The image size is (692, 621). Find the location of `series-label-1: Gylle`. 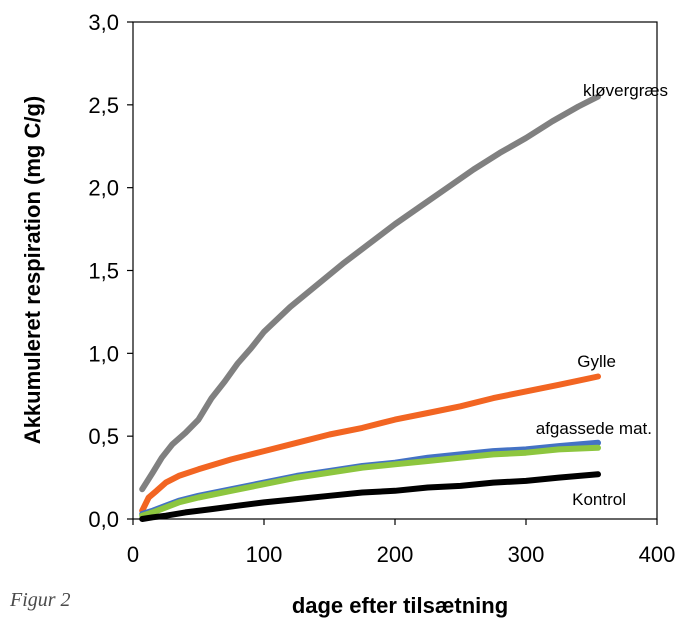

series-label-1: Gylle is located at coordinates (596, 361).